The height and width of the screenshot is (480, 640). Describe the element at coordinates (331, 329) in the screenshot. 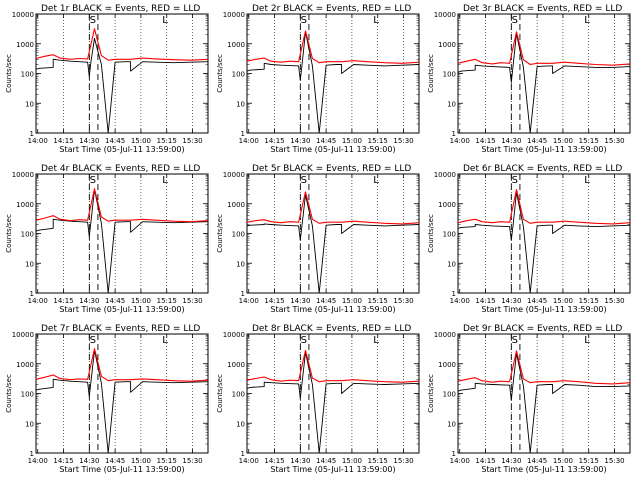

I see `panel-title: Det 8r BLACK = Events, RED = LLD` at that location.